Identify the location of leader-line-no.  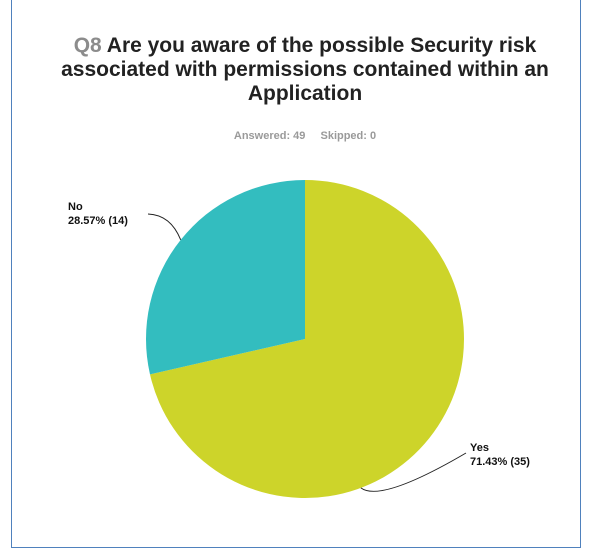
(164, 227).